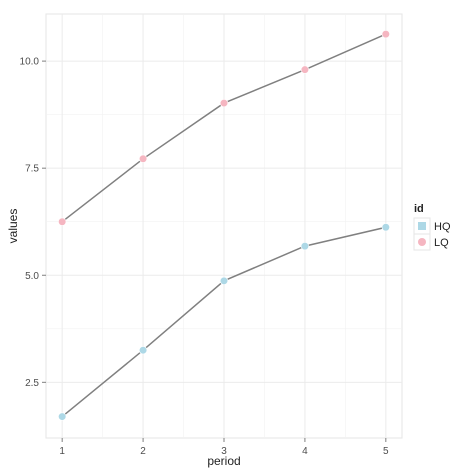 The height and width of the screenshot is (474, 474). I want to click on legend-label-lq: LQ, so click(441, 243).